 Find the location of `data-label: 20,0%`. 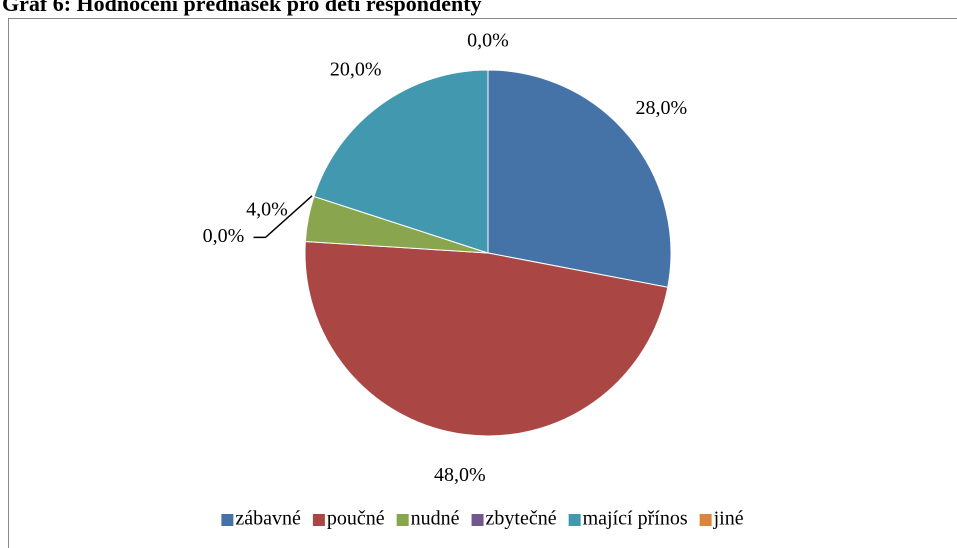

data-label: 20,0% is located at coordinates (356, 70).